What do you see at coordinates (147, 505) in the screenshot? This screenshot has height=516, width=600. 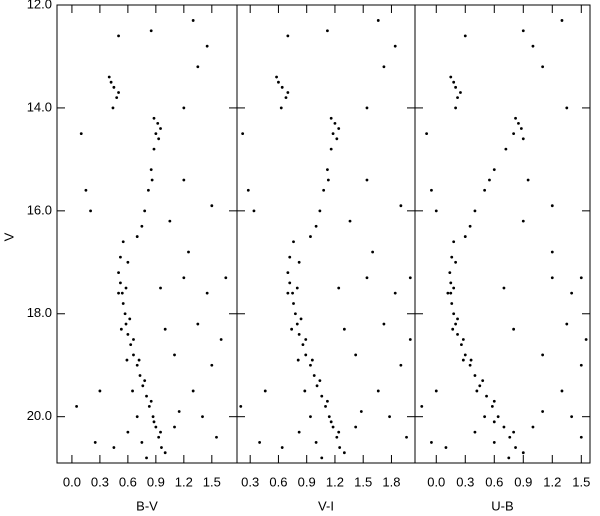 I see `x-axis-label: B-V` at bounding box center [147, 505].